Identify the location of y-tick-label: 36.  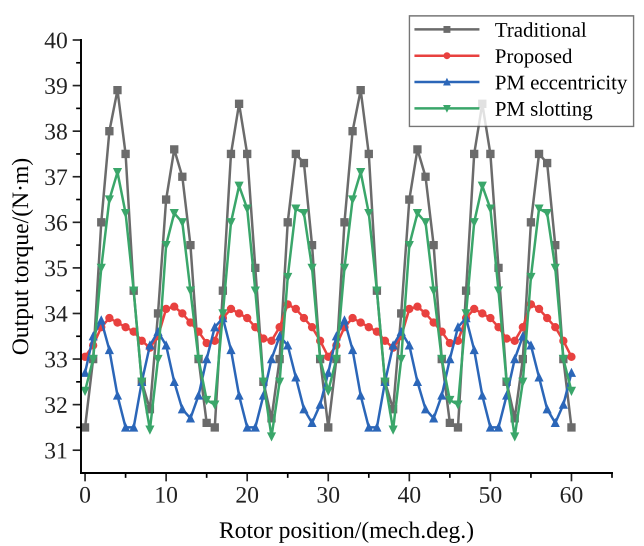
(56, 222).